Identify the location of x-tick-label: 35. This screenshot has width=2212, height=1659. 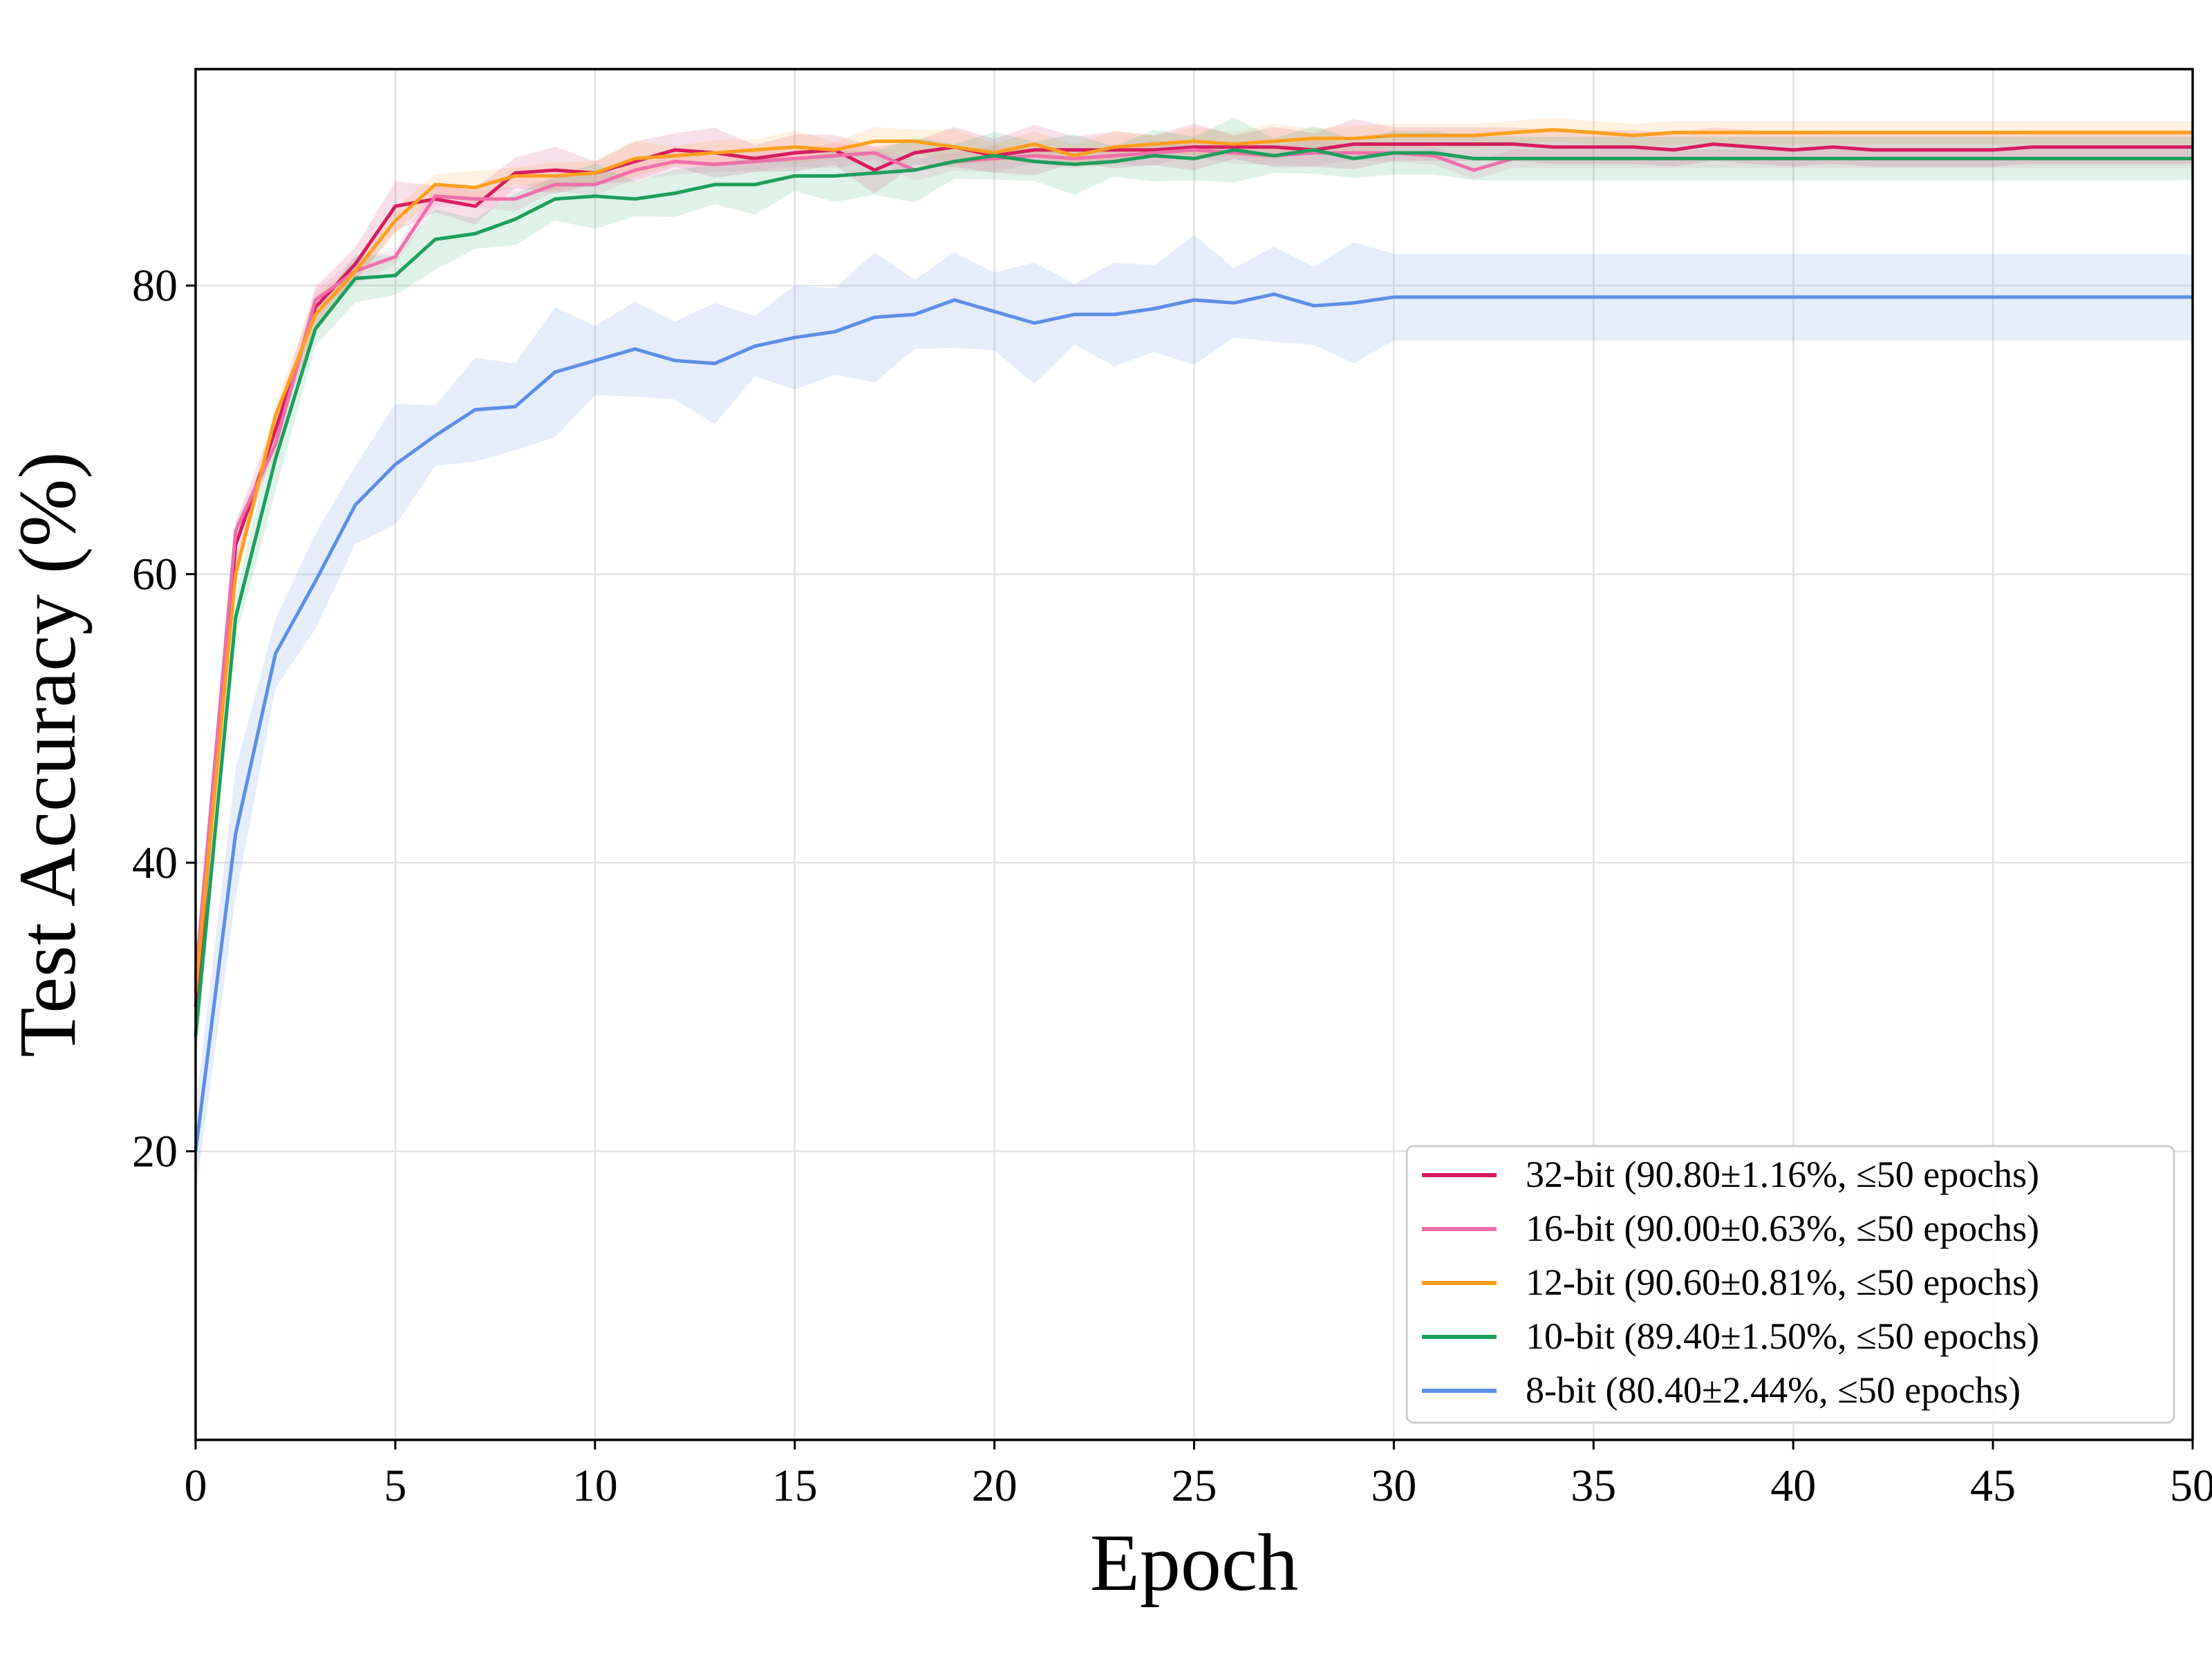
(1593, 1486).